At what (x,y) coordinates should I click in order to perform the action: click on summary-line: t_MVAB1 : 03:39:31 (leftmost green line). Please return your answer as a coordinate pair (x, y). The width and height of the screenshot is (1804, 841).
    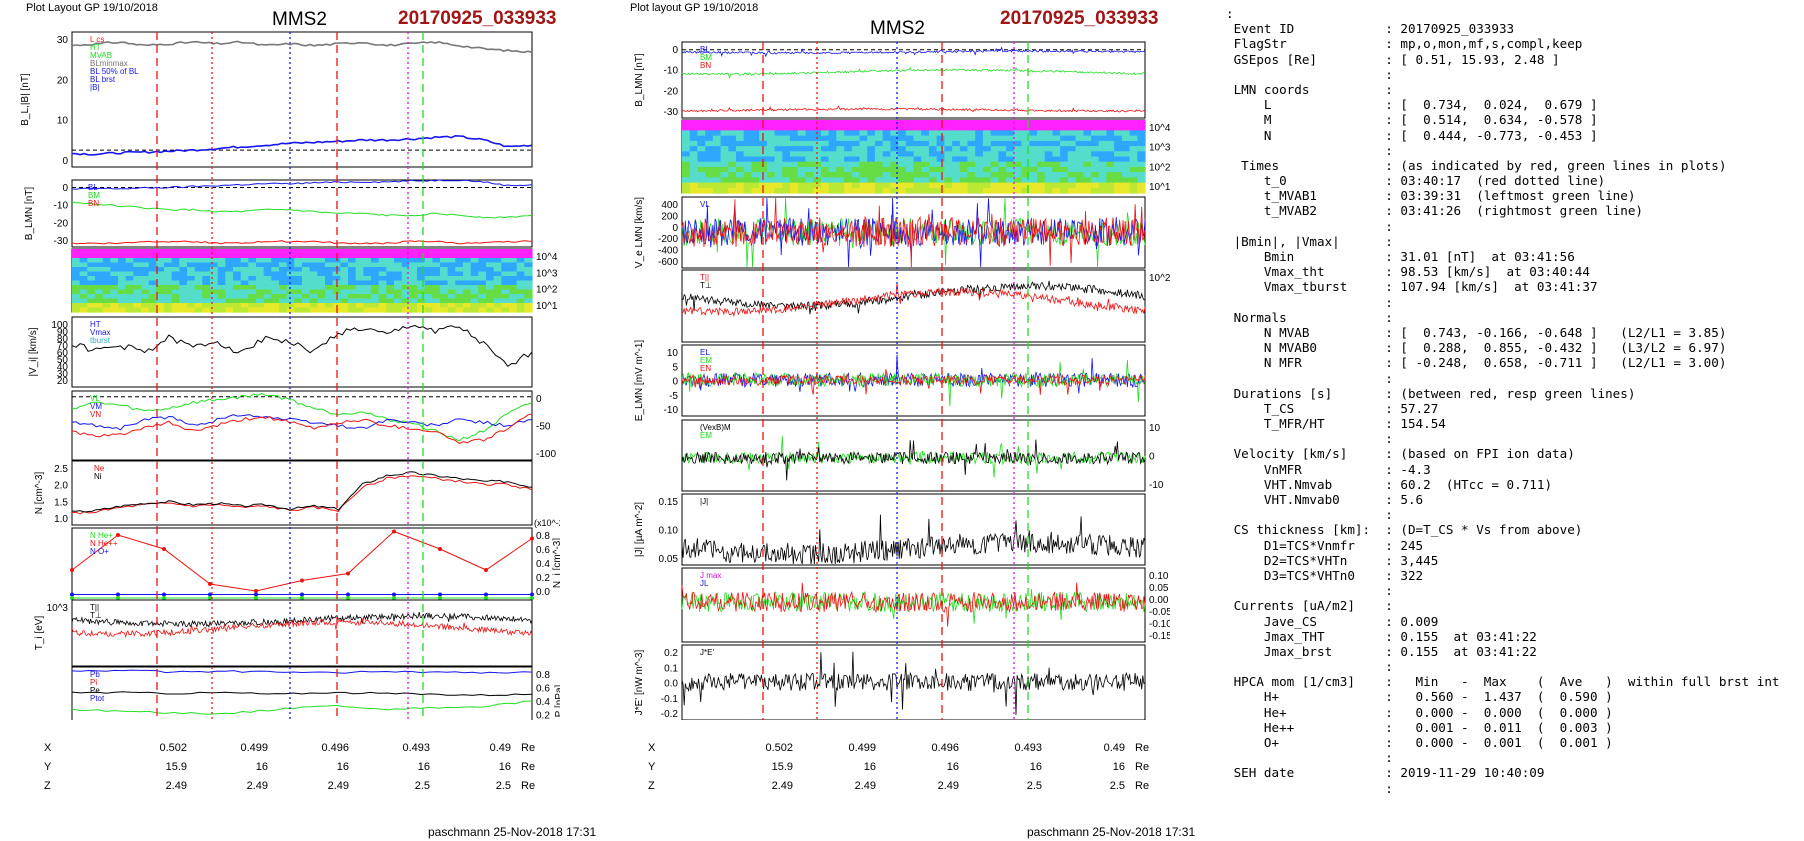
    Looking at the image, I should click on (1431, 196).